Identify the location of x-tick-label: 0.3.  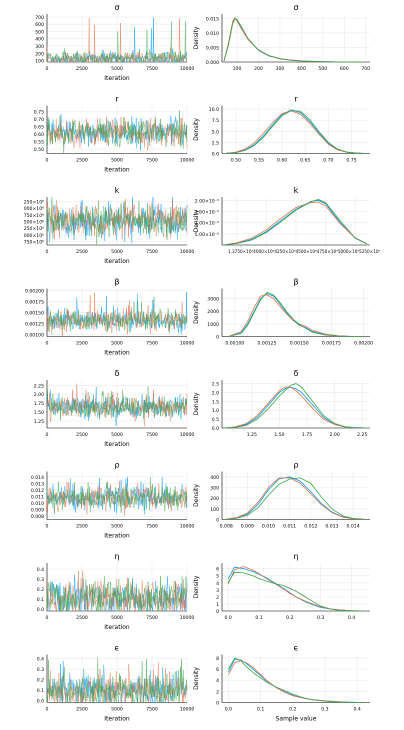
(320, 618).